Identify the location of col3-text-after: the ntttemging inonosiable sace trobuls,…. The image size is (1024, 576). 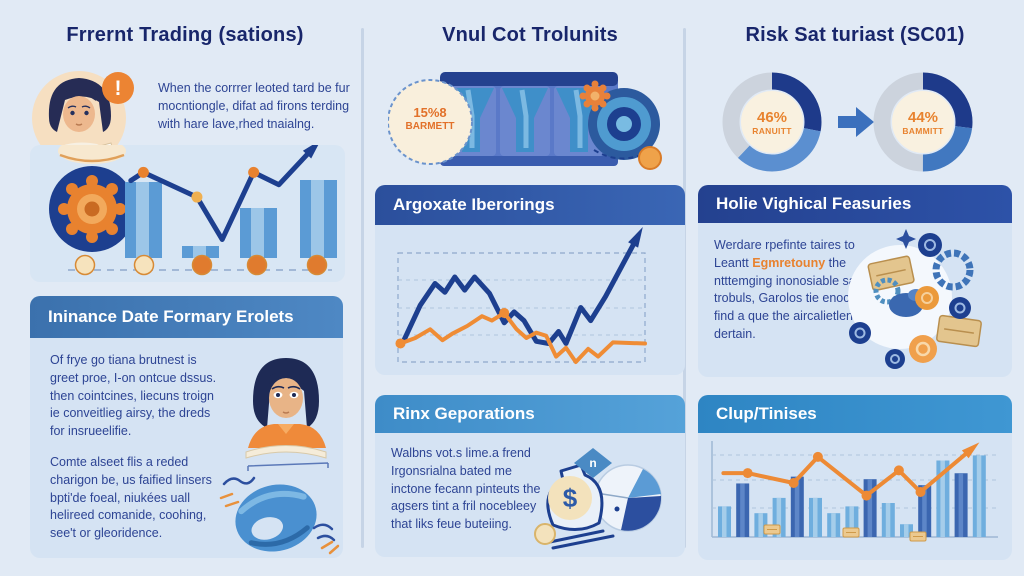
(791, 298).